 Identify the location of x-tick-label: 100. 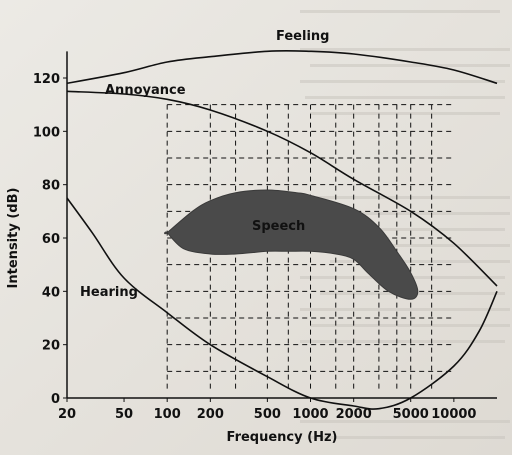
(167, 414).